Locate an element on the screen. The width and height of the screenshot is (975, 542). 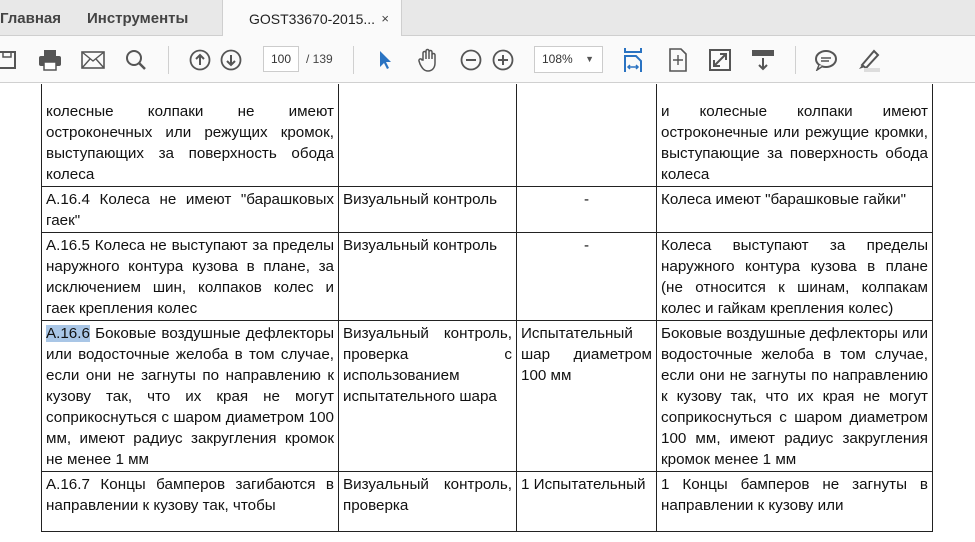
page-total: / 139 is located at coordinates (319, 59).